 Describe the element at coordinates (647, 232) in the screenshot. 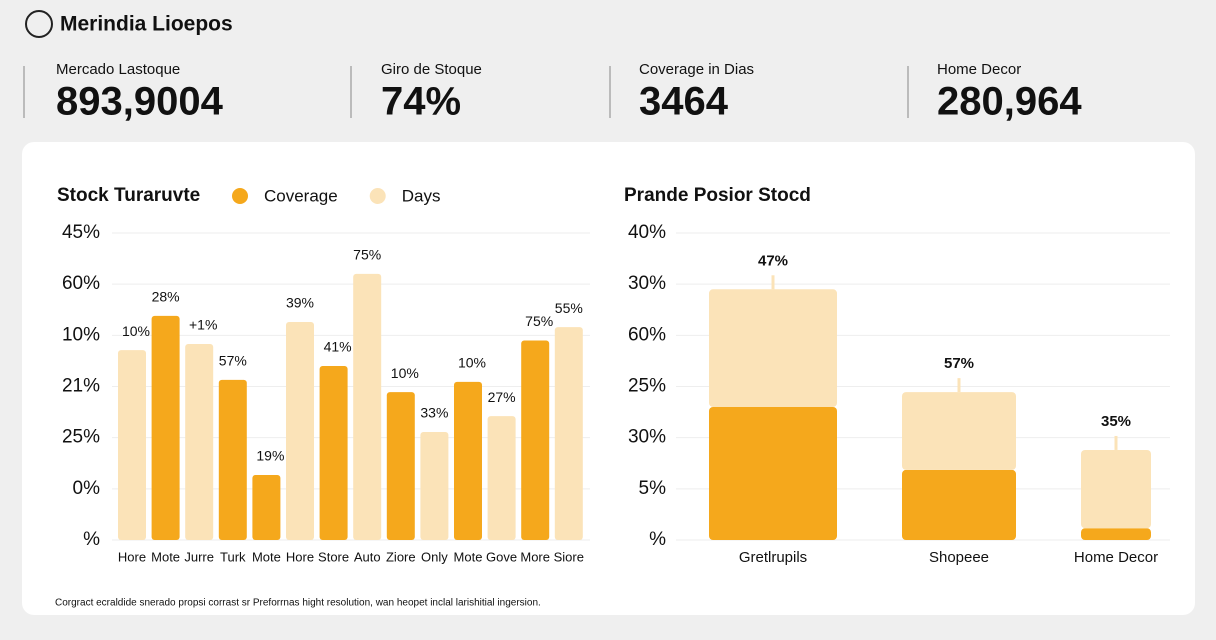

I see `y-tick-label: 40%` at that location.